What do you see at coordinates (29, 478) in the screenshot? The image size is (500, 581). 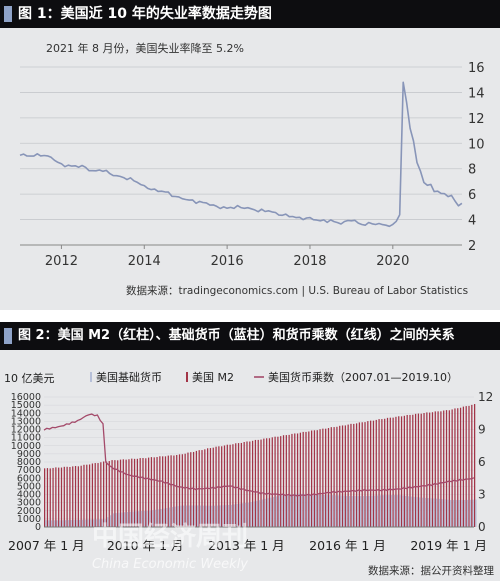 I see `y-tick-label: 6000` at bounding box center [29, 478].